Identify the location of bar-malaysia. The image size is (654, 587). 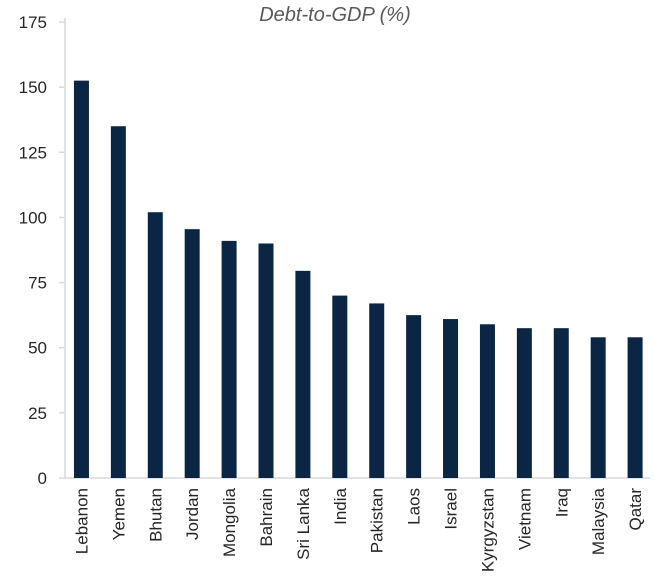
(598, 407).